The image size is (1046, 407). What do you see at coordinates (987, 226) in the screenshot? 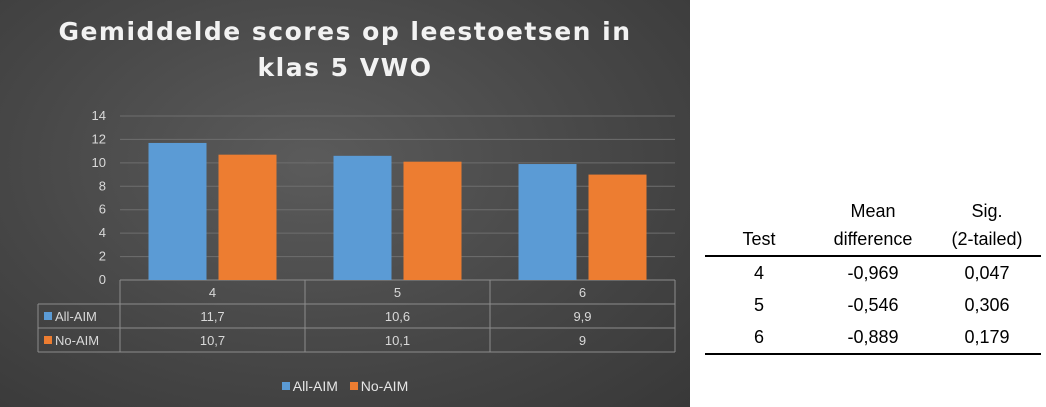
I see `header-sig: Sig. (2-tailed)` at bounding box center [987, 226].